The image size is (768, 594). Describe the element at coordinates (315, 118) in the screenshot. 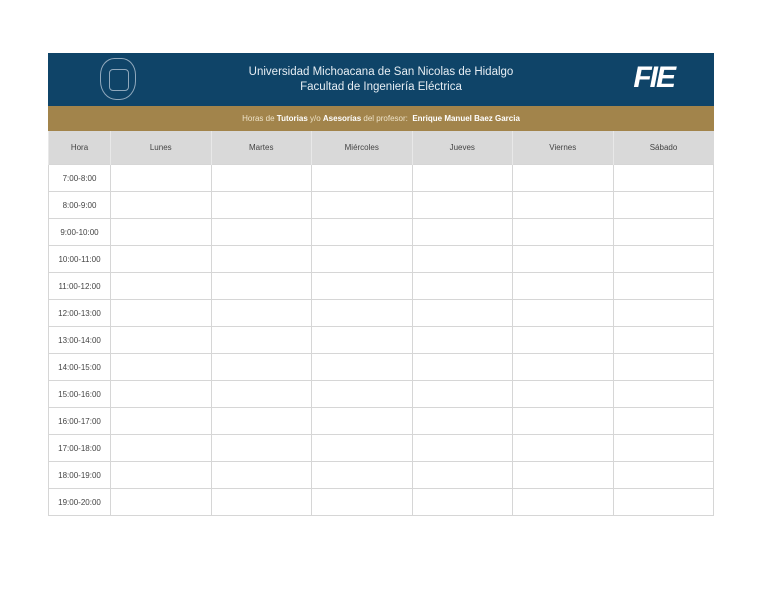

I see `yo-text: y/o` at that location.